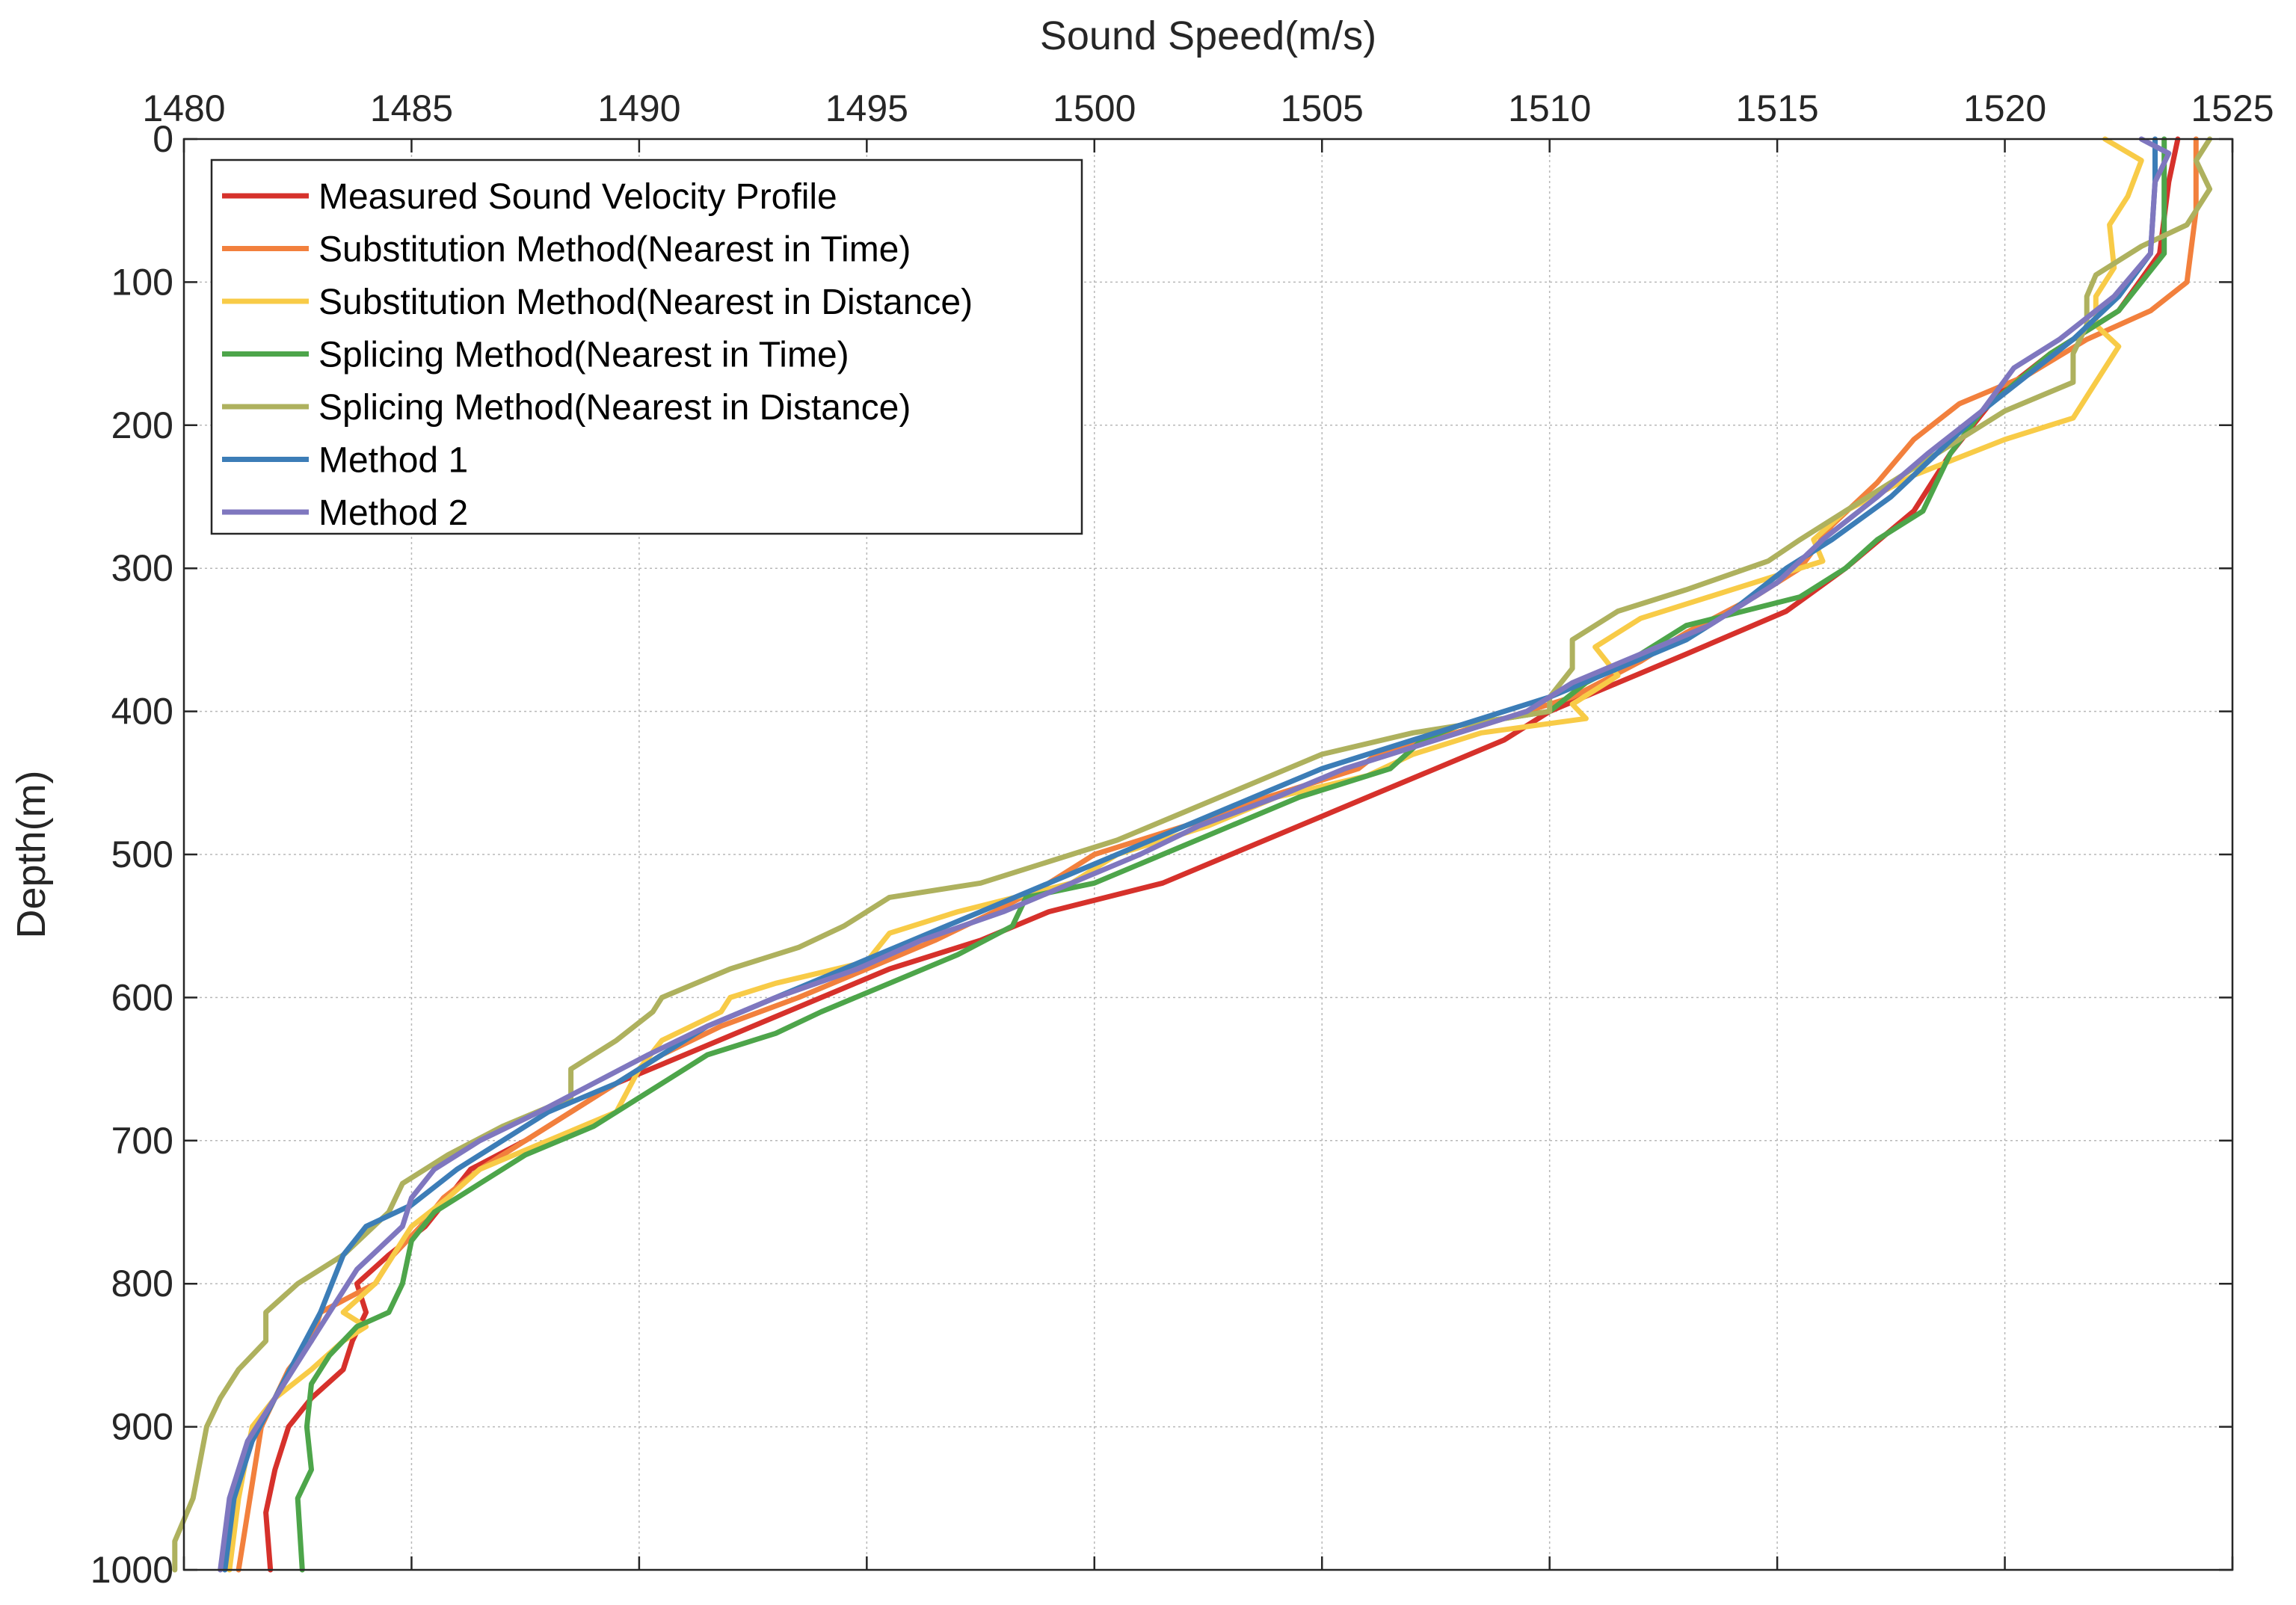 This screenshot has height=1605, width=2296. Describe the element at coordinates (1549, 108) in the screenshot. I see `x-tick-label: 1510` at that location.